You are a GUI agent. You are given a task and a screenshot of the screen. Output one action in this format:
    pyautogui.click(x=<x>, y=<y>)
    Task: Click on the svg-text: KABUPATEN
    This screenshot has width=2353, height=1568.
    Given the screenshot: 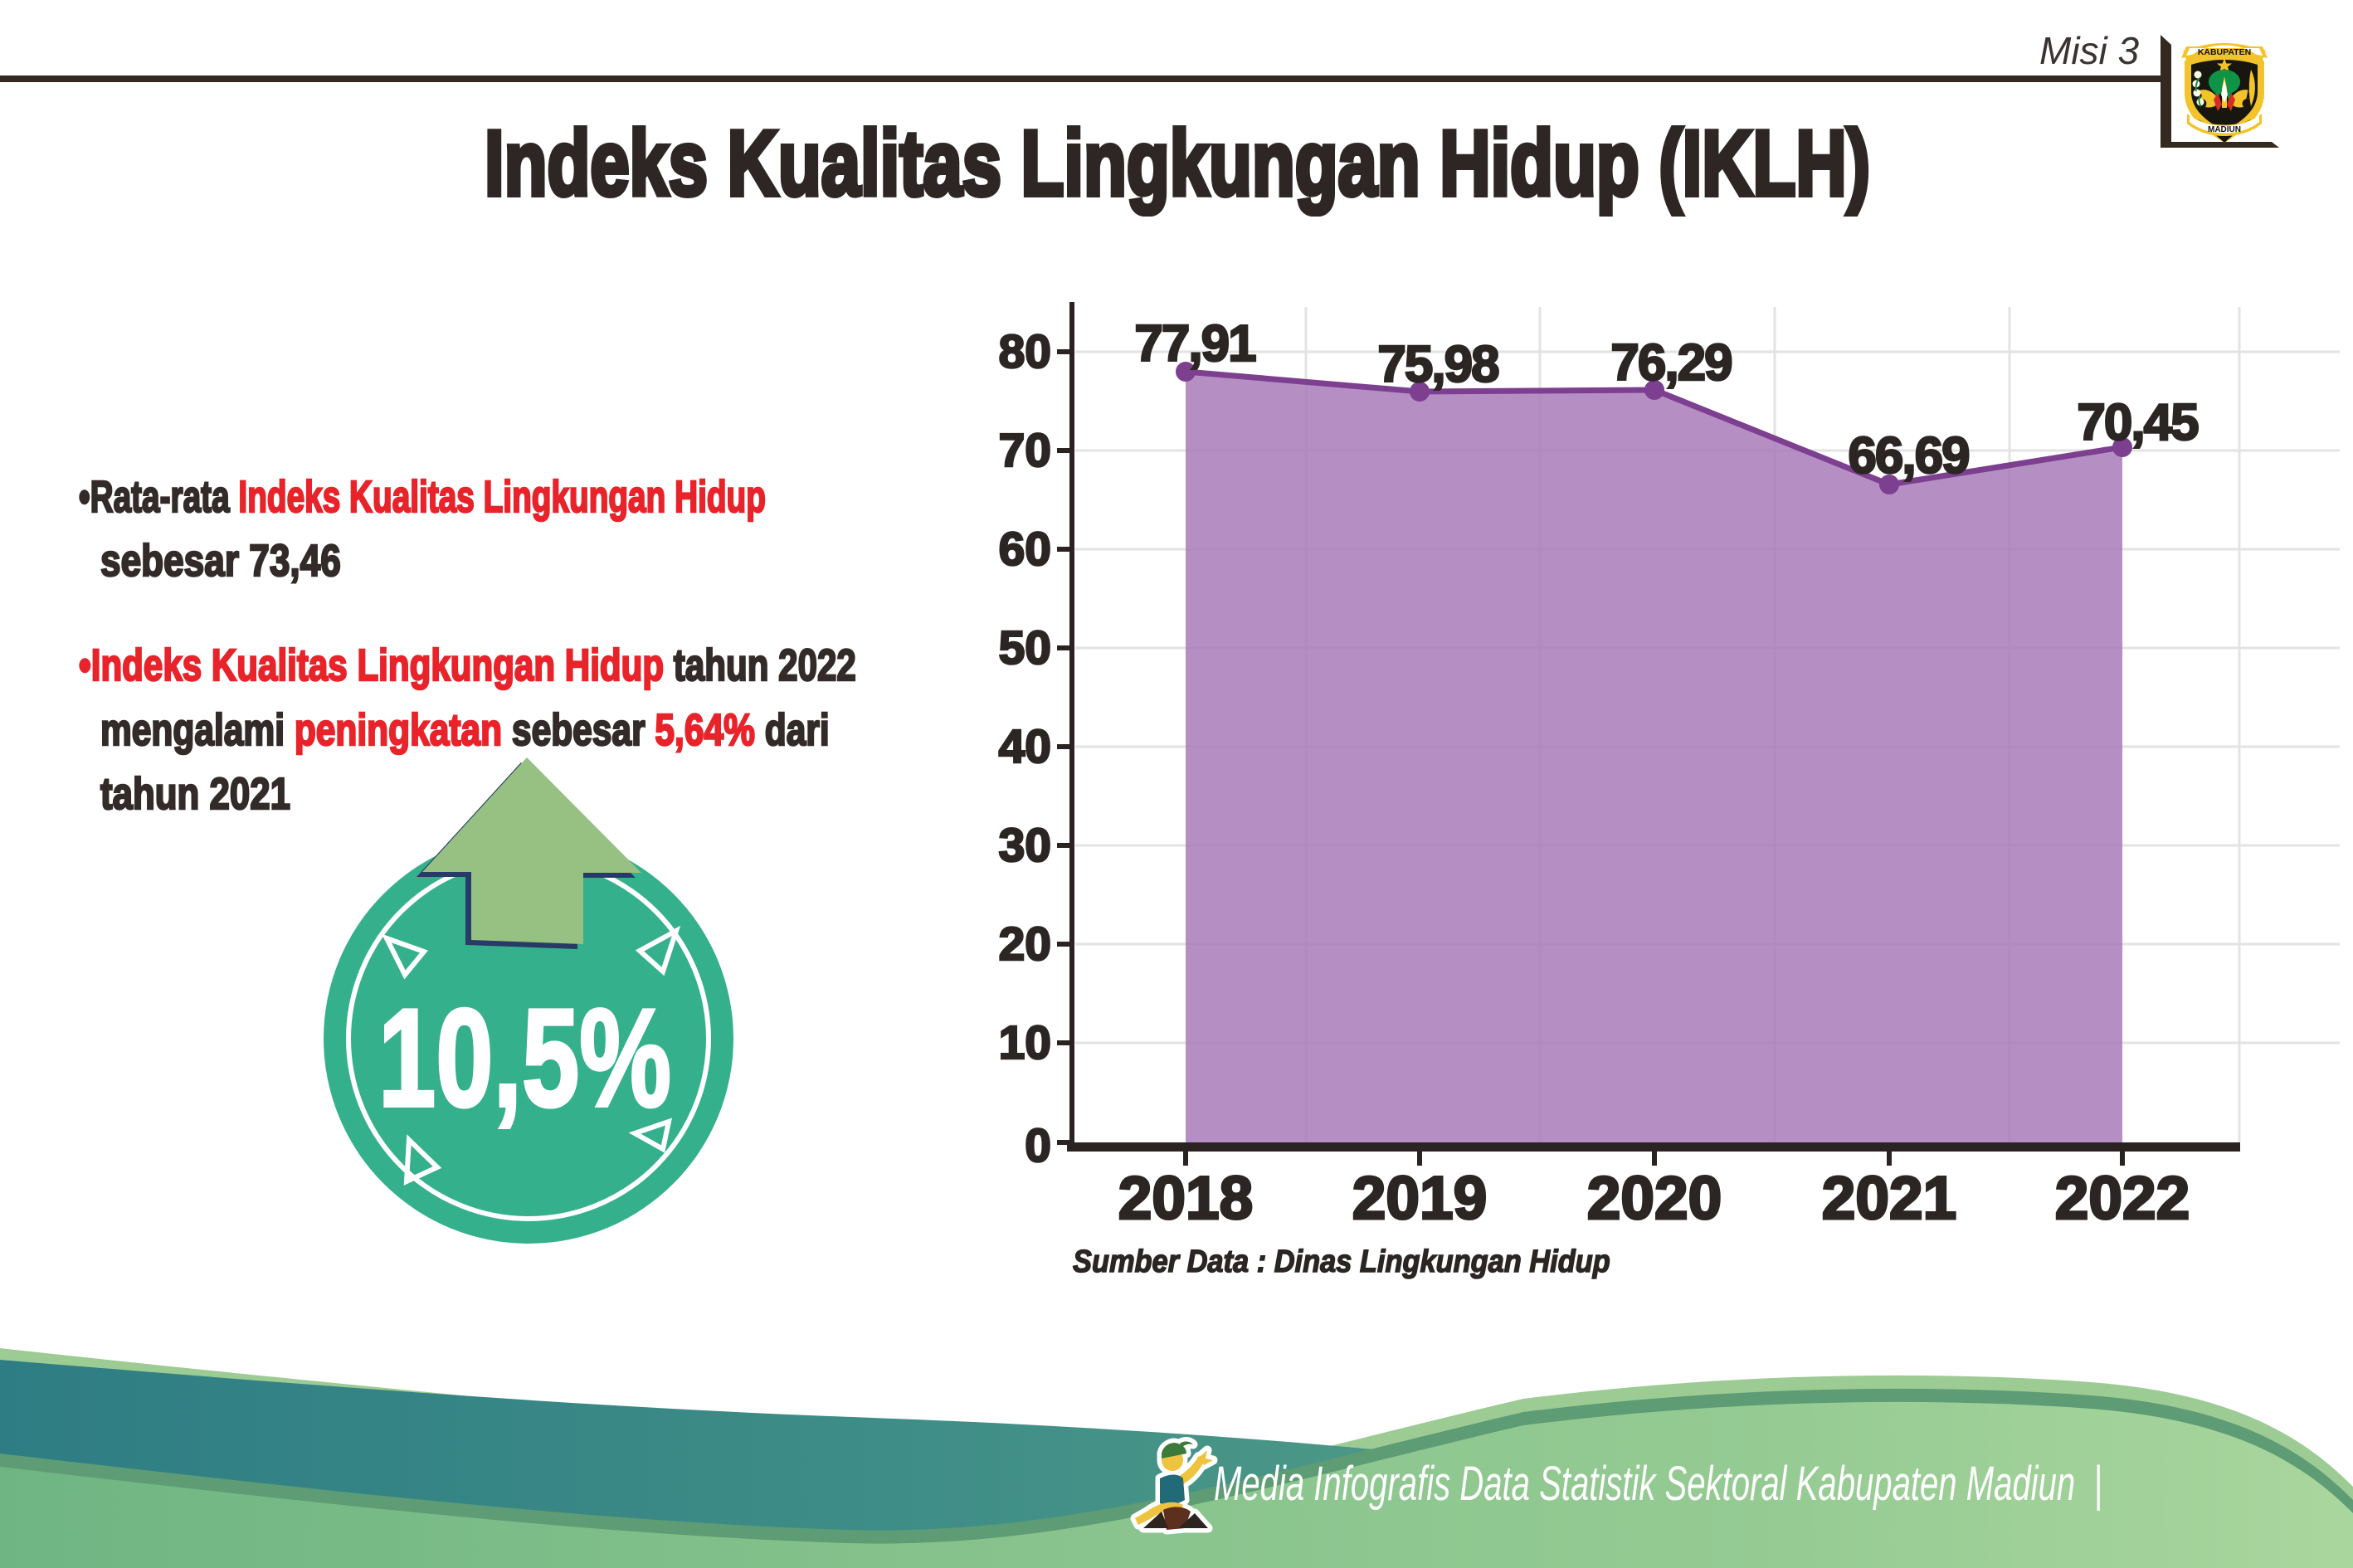 What is the action you would take?
    pyautogui.click(x=2224, y=52)
    